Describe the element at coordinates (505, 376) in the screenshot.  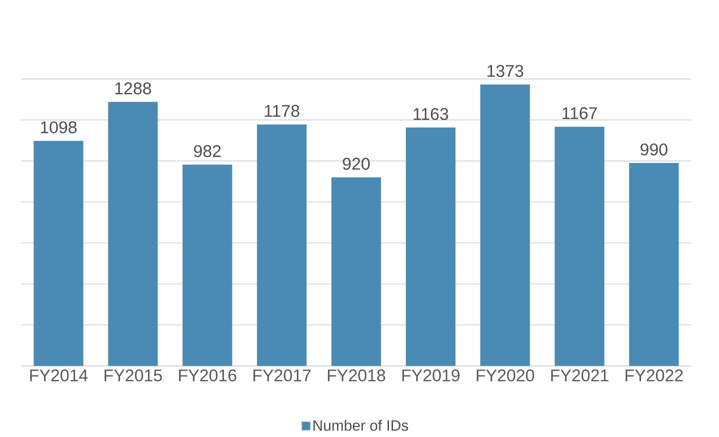
I see `x-tick-label: FY2020` at that location.